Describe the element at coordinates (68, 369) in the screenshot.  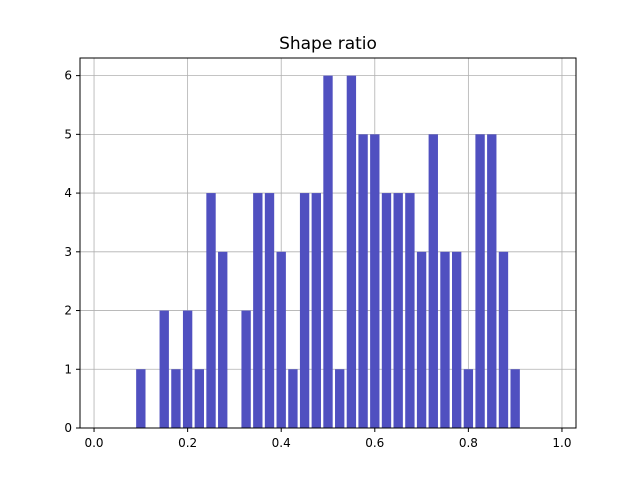
I see `y-tick-label: 1` at that location.